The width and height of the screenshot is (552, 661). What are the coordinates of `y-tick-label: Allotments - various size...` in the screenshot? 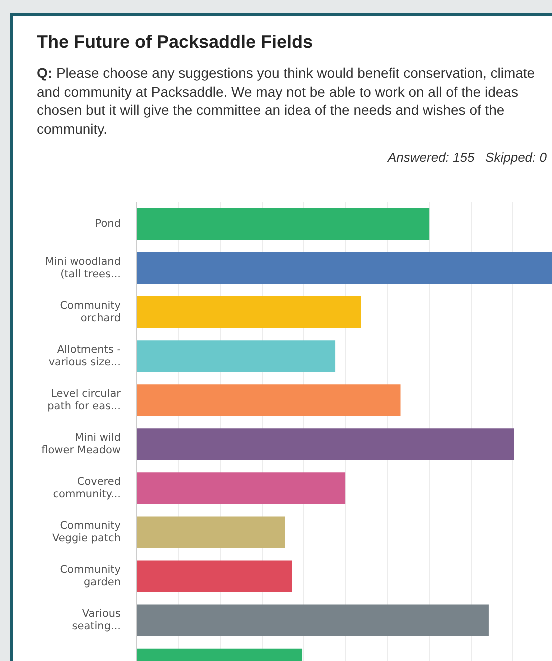 It's located at (85, 356).